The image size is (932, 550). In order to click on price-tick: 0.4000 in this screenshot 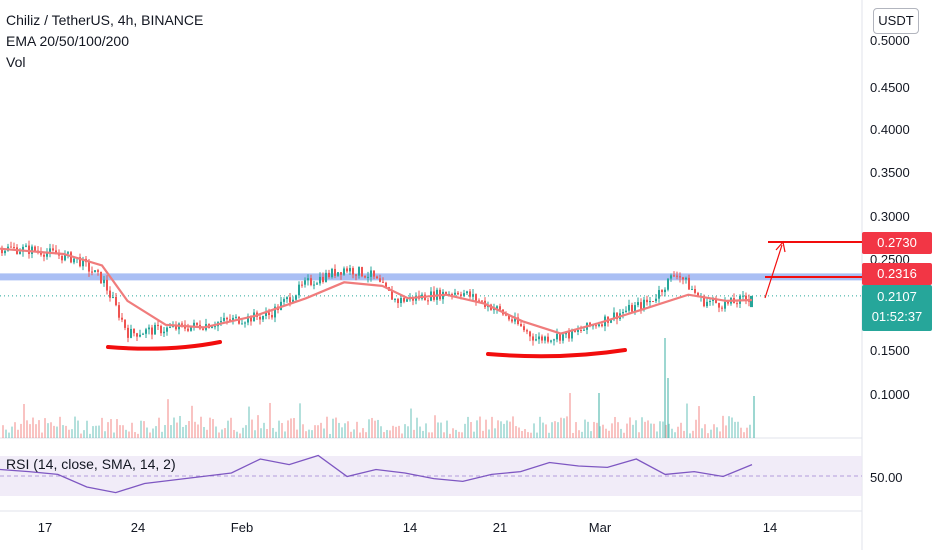, I will do `click(890, 129)`.